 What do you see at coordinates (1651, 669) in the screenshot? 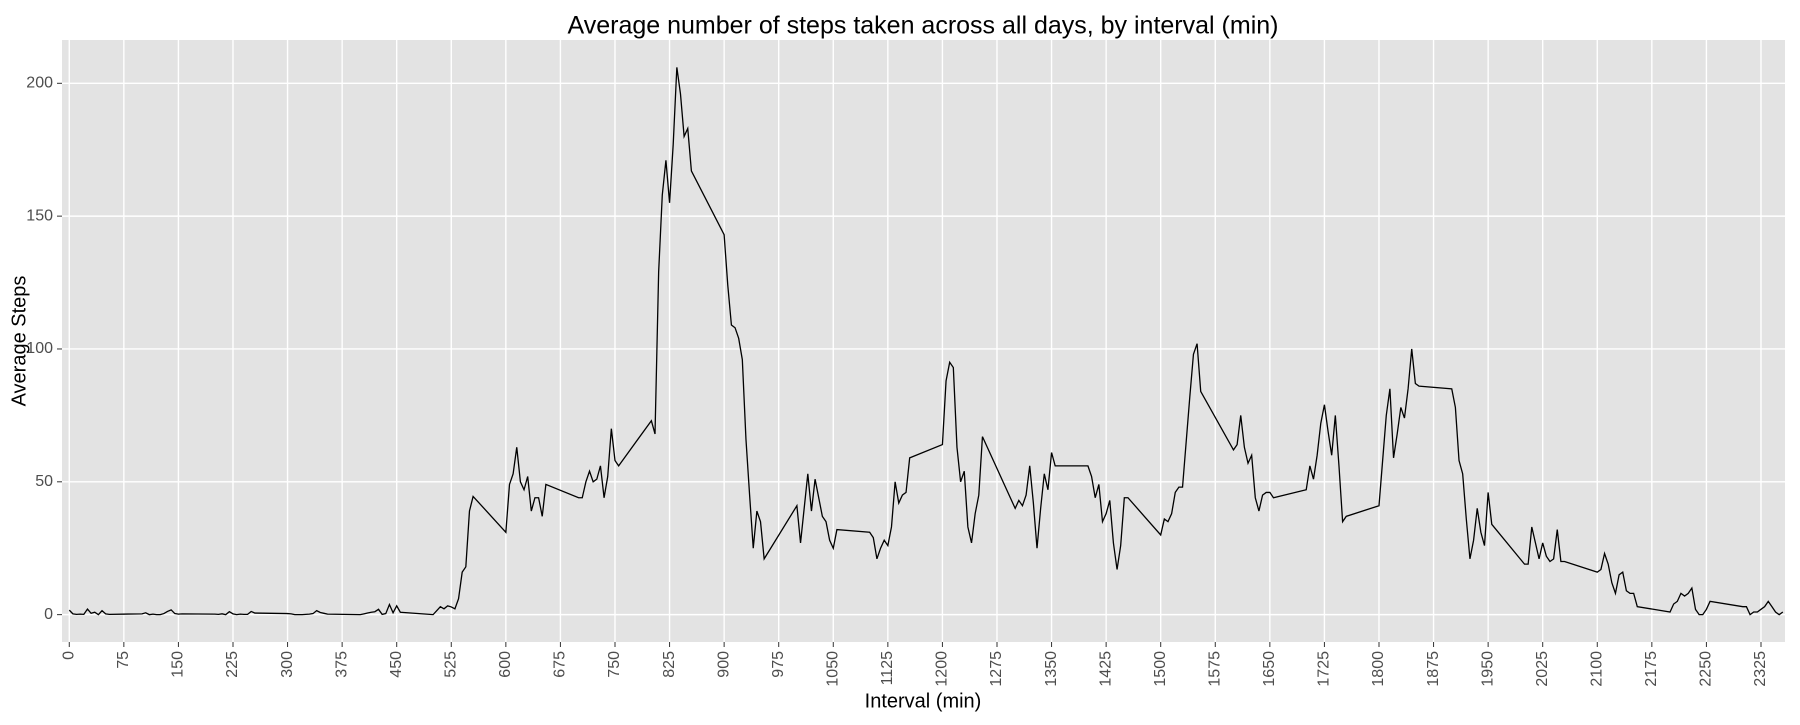
I see `x-tick-label: 2175` at bounding box center [1651, 669].